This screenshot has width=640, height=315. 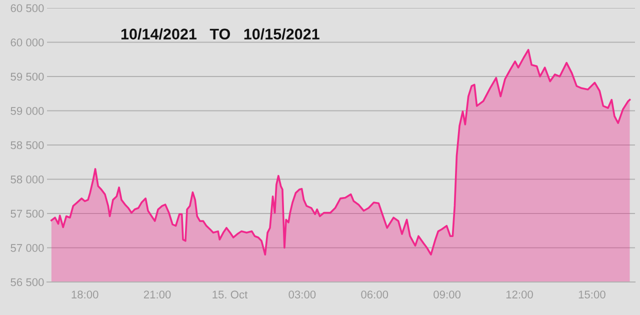 What do you see at coordinates (27, 42) in the screenshot?
I see `y-tick-label: 60 000` at bounding box center [27, 42].